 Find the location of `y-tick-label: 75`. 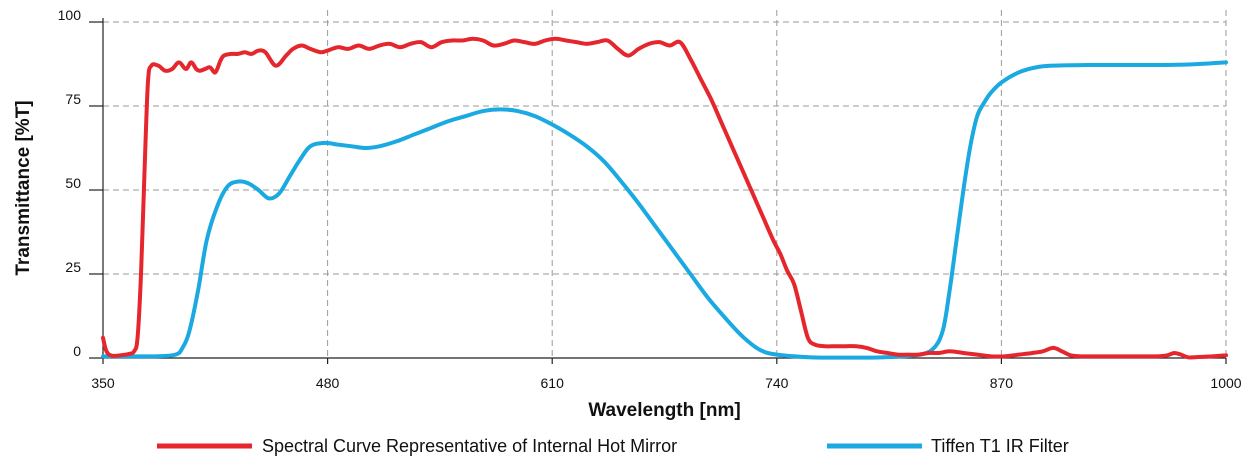

y-tick-label: 75 is located at coordinates (73, 99).